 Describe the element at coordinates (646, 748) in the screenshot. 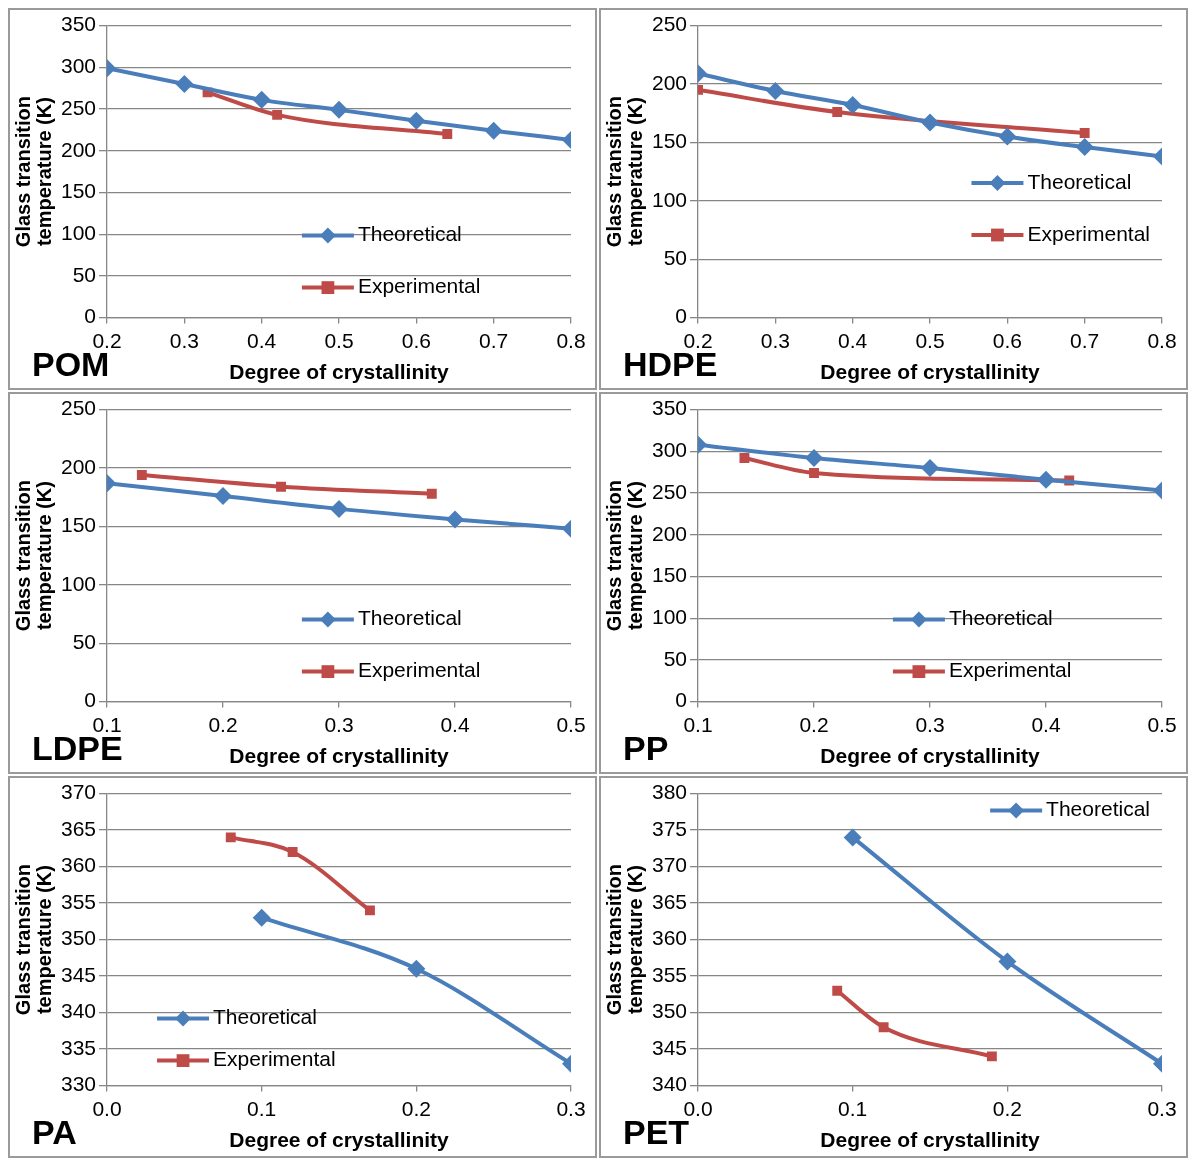

I see `text: PP` at that location.